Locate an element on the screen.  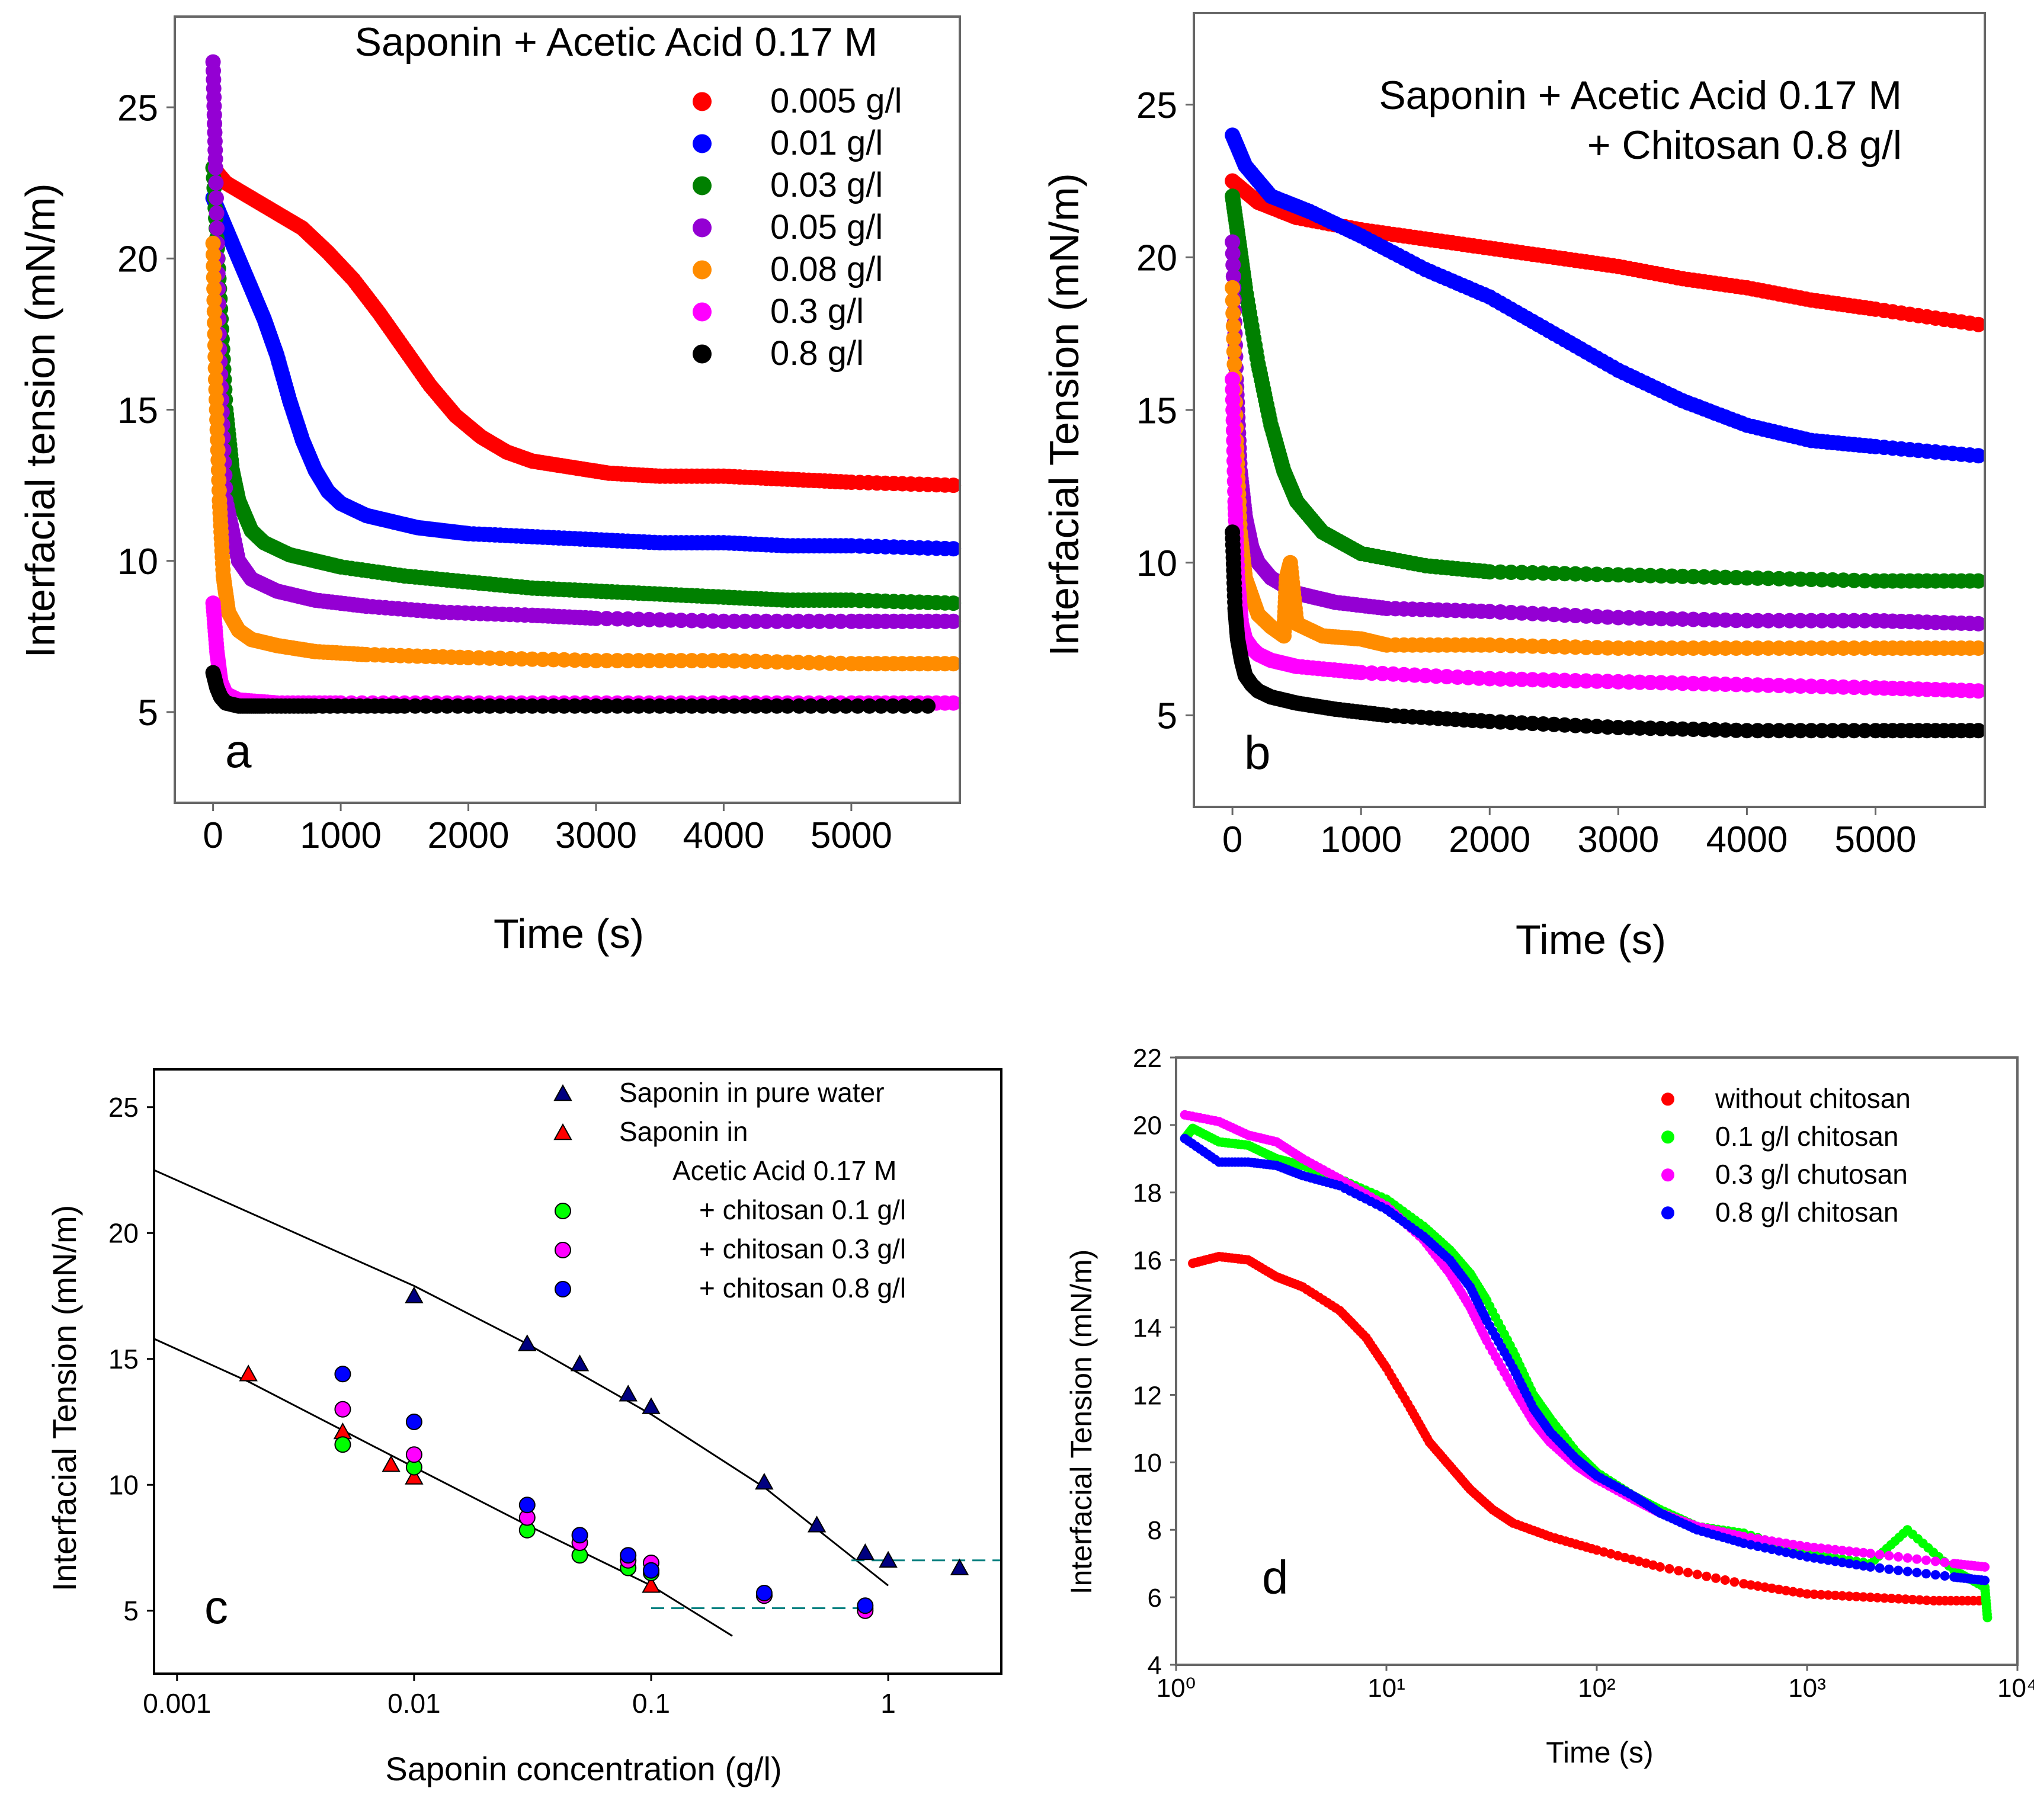
panel-c-x-tick-label: 0.1 is located at coordinates (651, 1703).